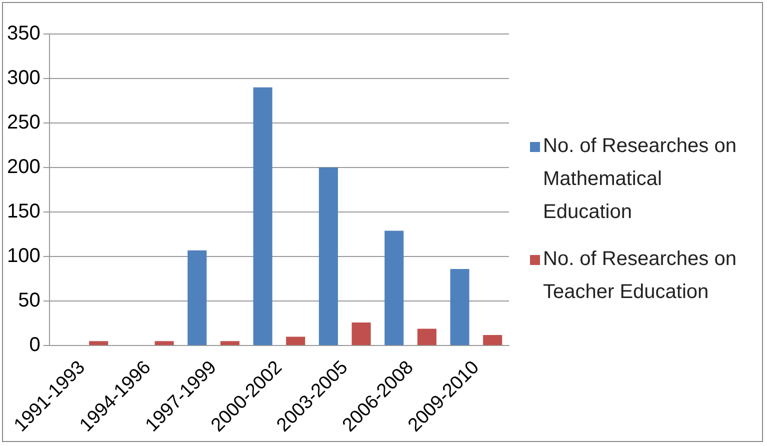 The image size is (767, 446). I want to click on y-tick-label: 0, so click(34, 345).